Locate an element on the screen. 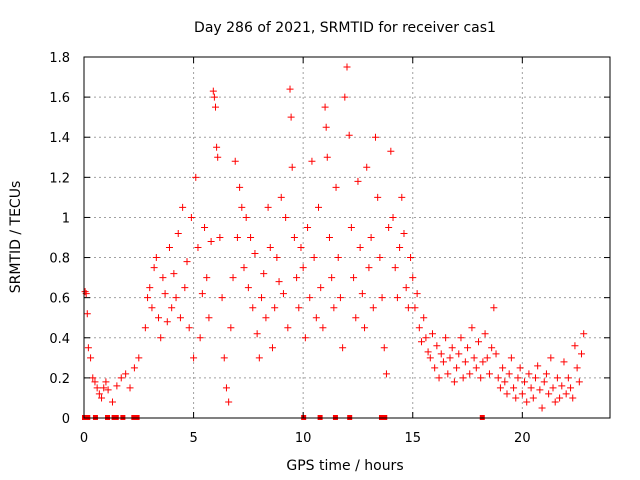 This screenshot has width=640, height=480. y-tick-label: 1.2 is located at coordinates (59, 178).